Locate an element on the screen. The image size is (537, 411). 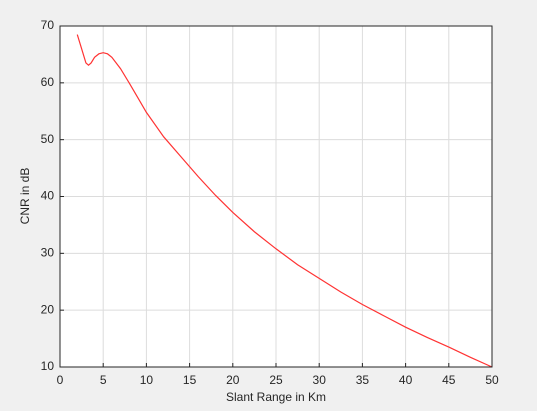
x-tick-label: 0 is located at coordinates (60, 380).